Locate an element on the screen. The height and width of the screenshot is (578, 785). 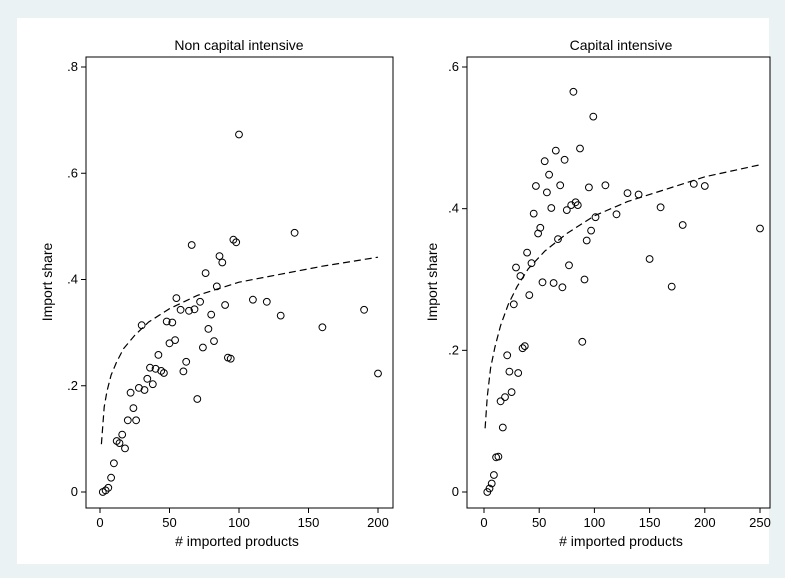
y-tick-label-left: 0 is located at coordinates (74, 491).